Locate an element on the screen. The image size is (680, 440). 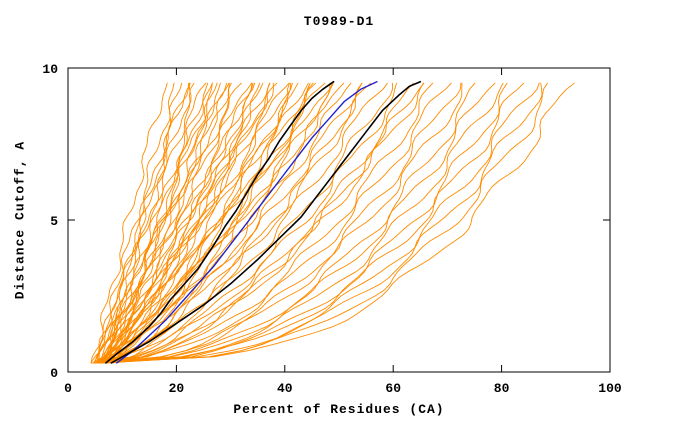
x-tick-label: 40 is located at coordinates (285, 388).